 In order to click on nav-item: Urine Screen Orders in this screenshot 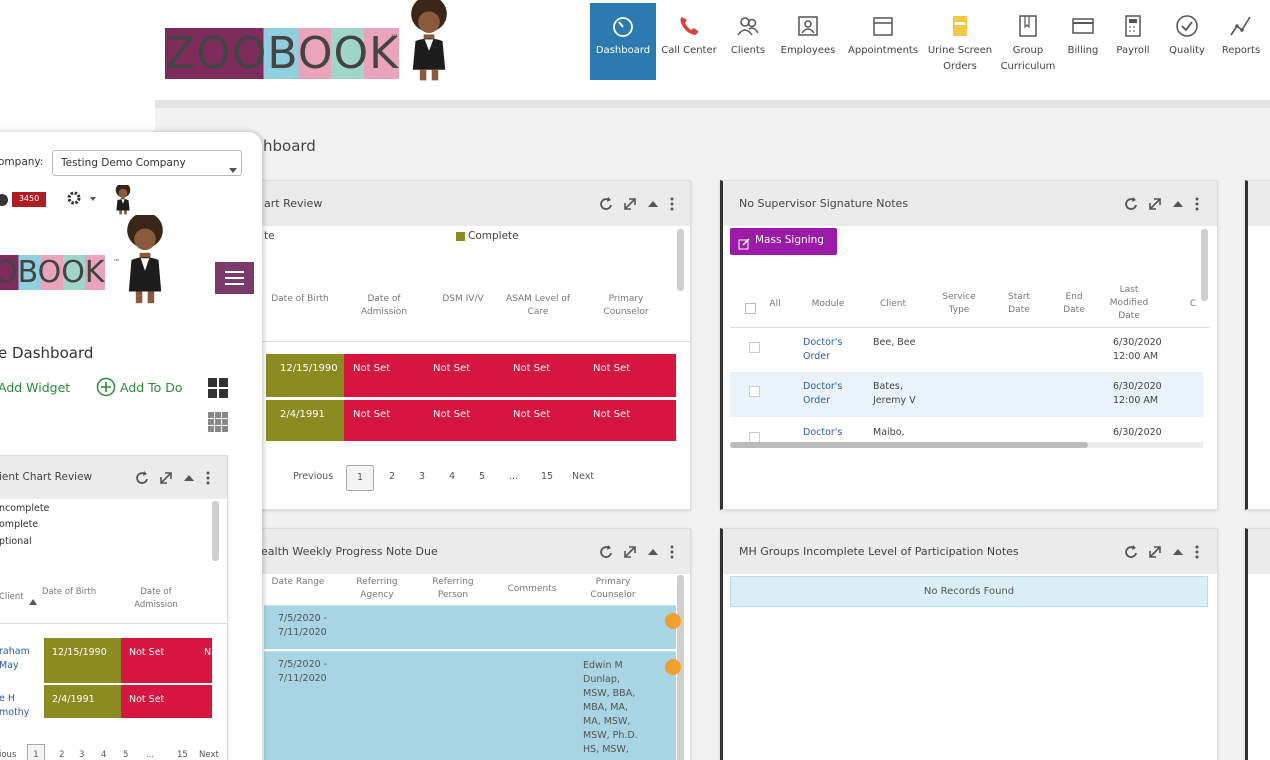, I will do `click(960, 58)`.